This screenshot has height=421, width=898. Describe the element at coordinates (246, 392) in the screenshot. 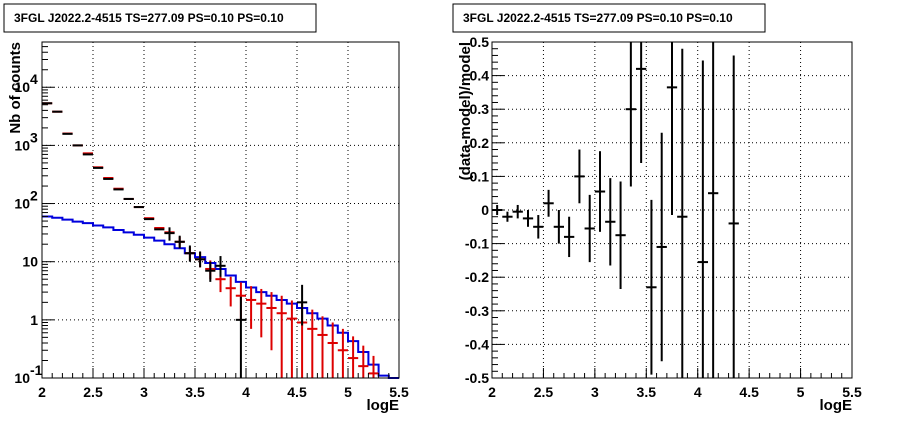

I see `counts-x-tick-label: 4` at that location.